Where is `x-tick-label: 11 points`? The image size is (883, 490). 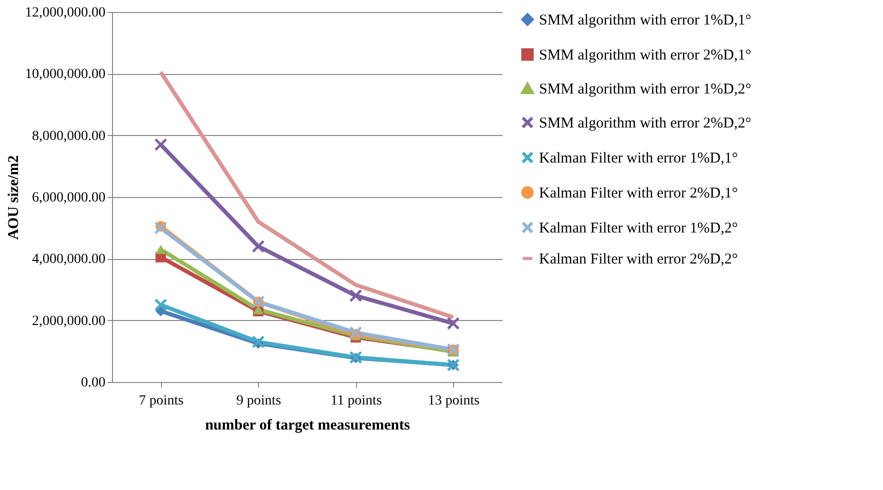 x-tick-label: 11 points is located at coordinates (356, 401).